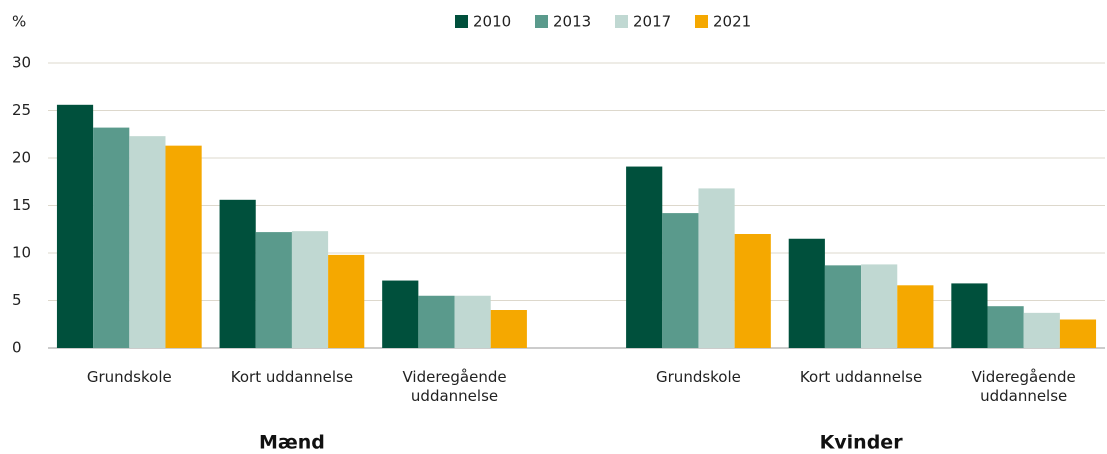 The width and height of the screenshot is (1107, 454). What do you see at coordinates (21, 205) in the screenshot?
I see `y-tick-label: 15` at bounding box center [21, 205].